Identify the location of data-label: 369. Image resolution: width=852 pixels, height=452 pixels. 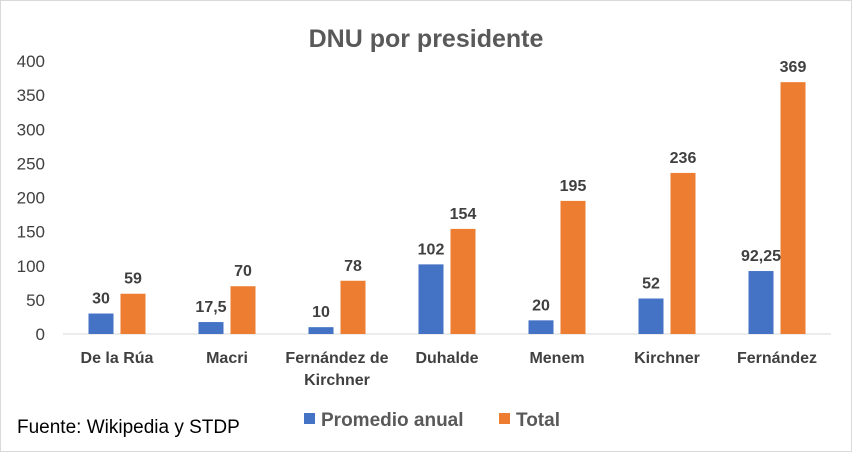
(793, 67).